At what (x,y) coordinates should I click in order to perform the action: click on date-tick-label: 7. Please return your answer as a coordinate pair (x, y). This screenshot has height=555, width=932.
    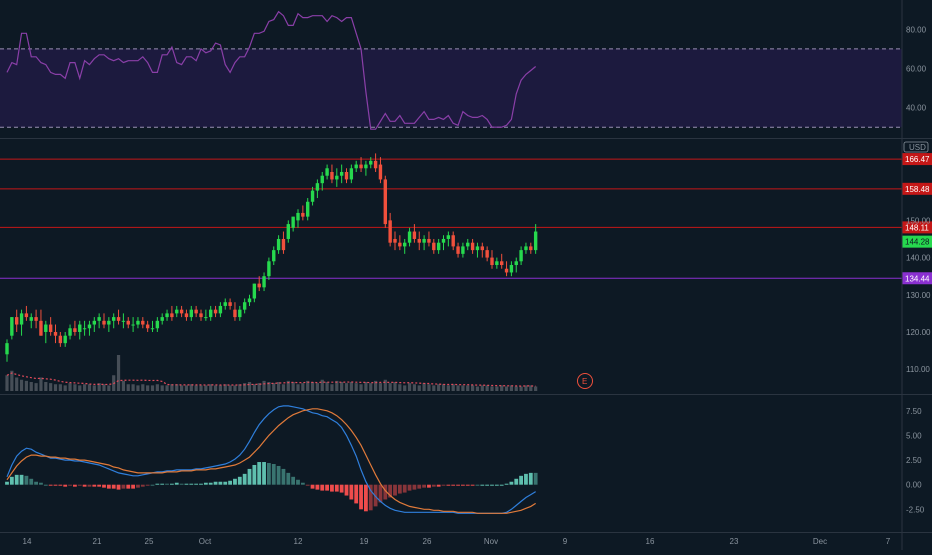
    Looking at the image, I should click on (888, 541).